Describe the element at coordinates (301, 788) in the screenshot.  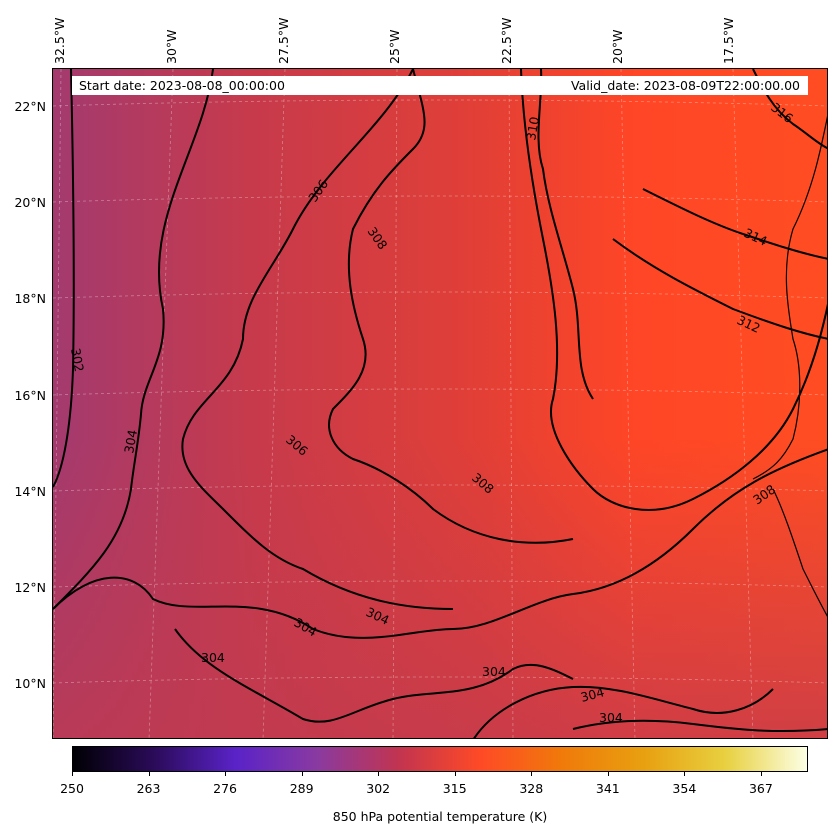
I see `colorbar-tick-label: 289` at that location.